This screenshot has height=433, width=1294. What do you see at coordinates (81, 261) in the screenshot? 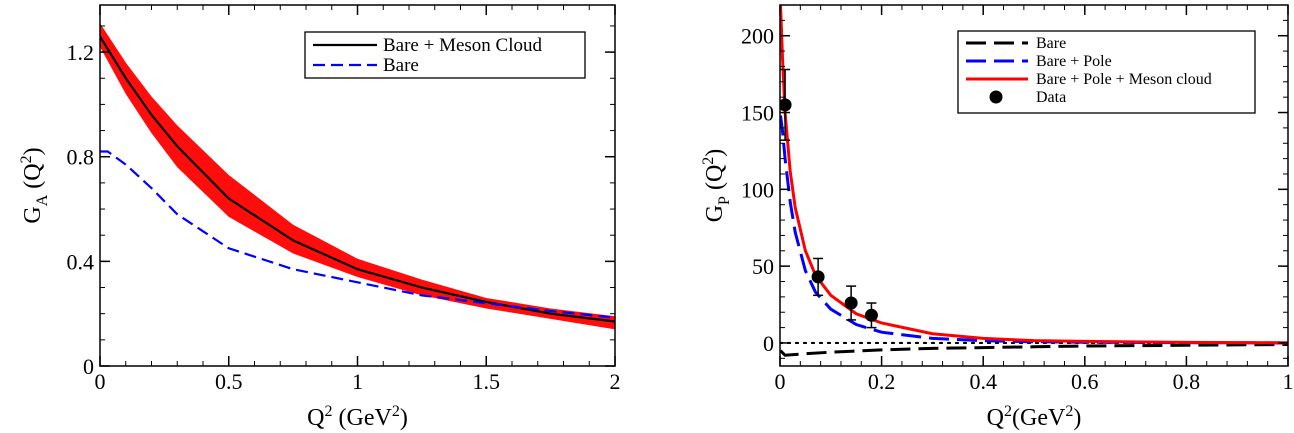
I see `y-tick-label: 0.4` at bounding box center [81, 261].